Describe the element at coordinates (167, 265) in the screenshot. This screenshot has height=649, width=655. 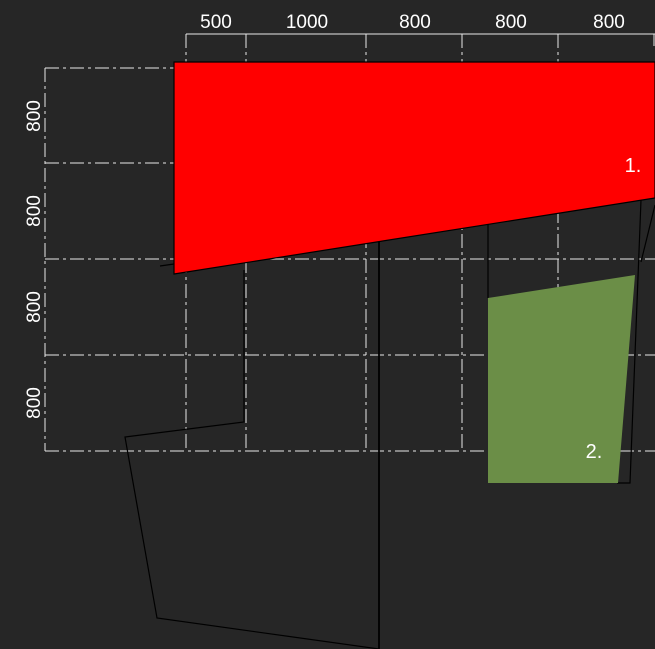
I see `left-tick` at that location.